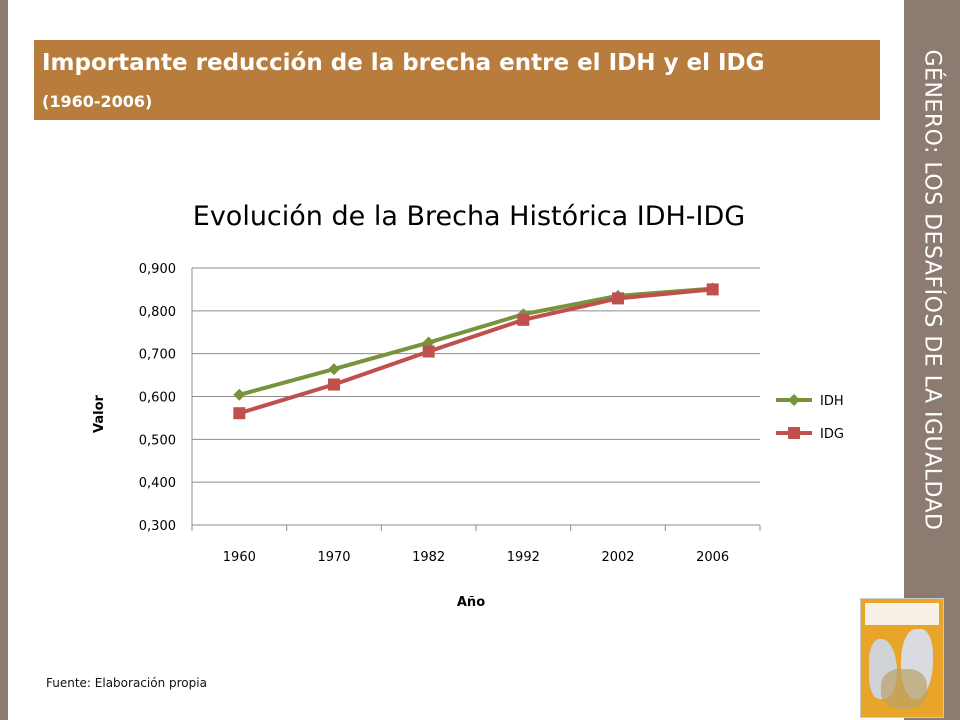 This screenshot has height=720, width=960. Describe the element at coordinates (902, 658) in the screenshot. I see `report-cover-image` at that location.